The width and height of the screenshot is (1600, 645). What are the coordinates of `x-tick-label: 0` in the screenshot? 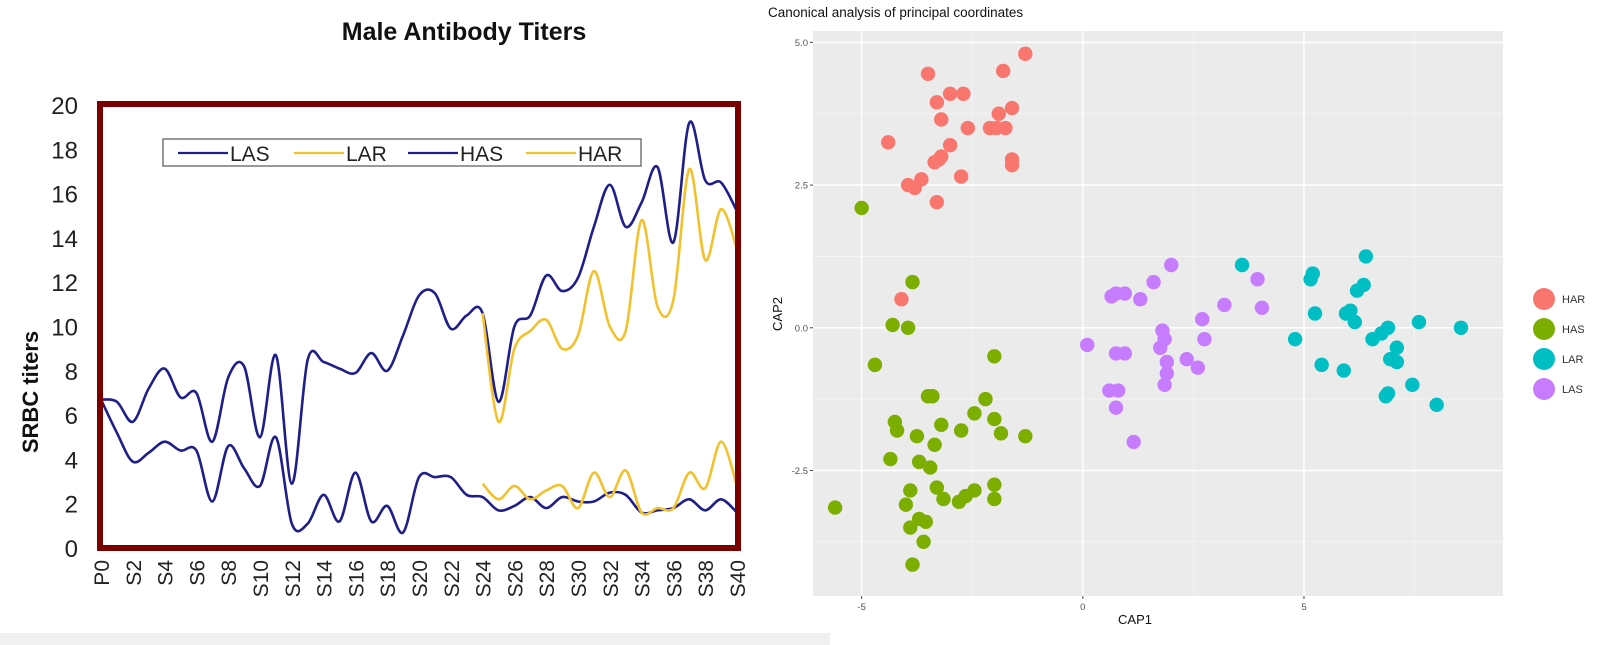 It's located at (1082, 607).